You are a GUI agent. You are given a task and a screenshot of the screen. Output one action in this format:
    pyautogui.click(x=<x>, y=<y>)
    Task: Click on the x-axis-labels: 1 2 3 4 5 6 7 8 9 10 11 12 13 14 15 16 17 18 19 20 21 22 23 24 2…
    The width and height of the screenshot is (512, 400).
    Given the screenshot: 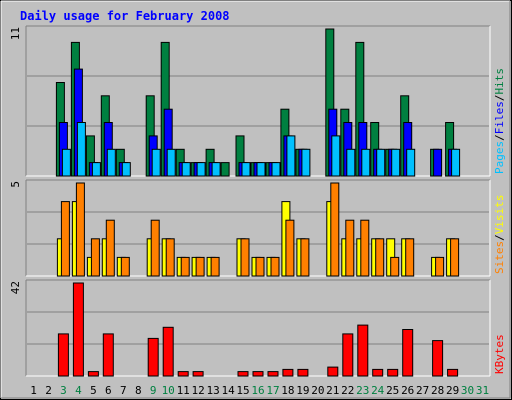 What is the action you would take?
    pyautogui.click(x=259, y=390)
    